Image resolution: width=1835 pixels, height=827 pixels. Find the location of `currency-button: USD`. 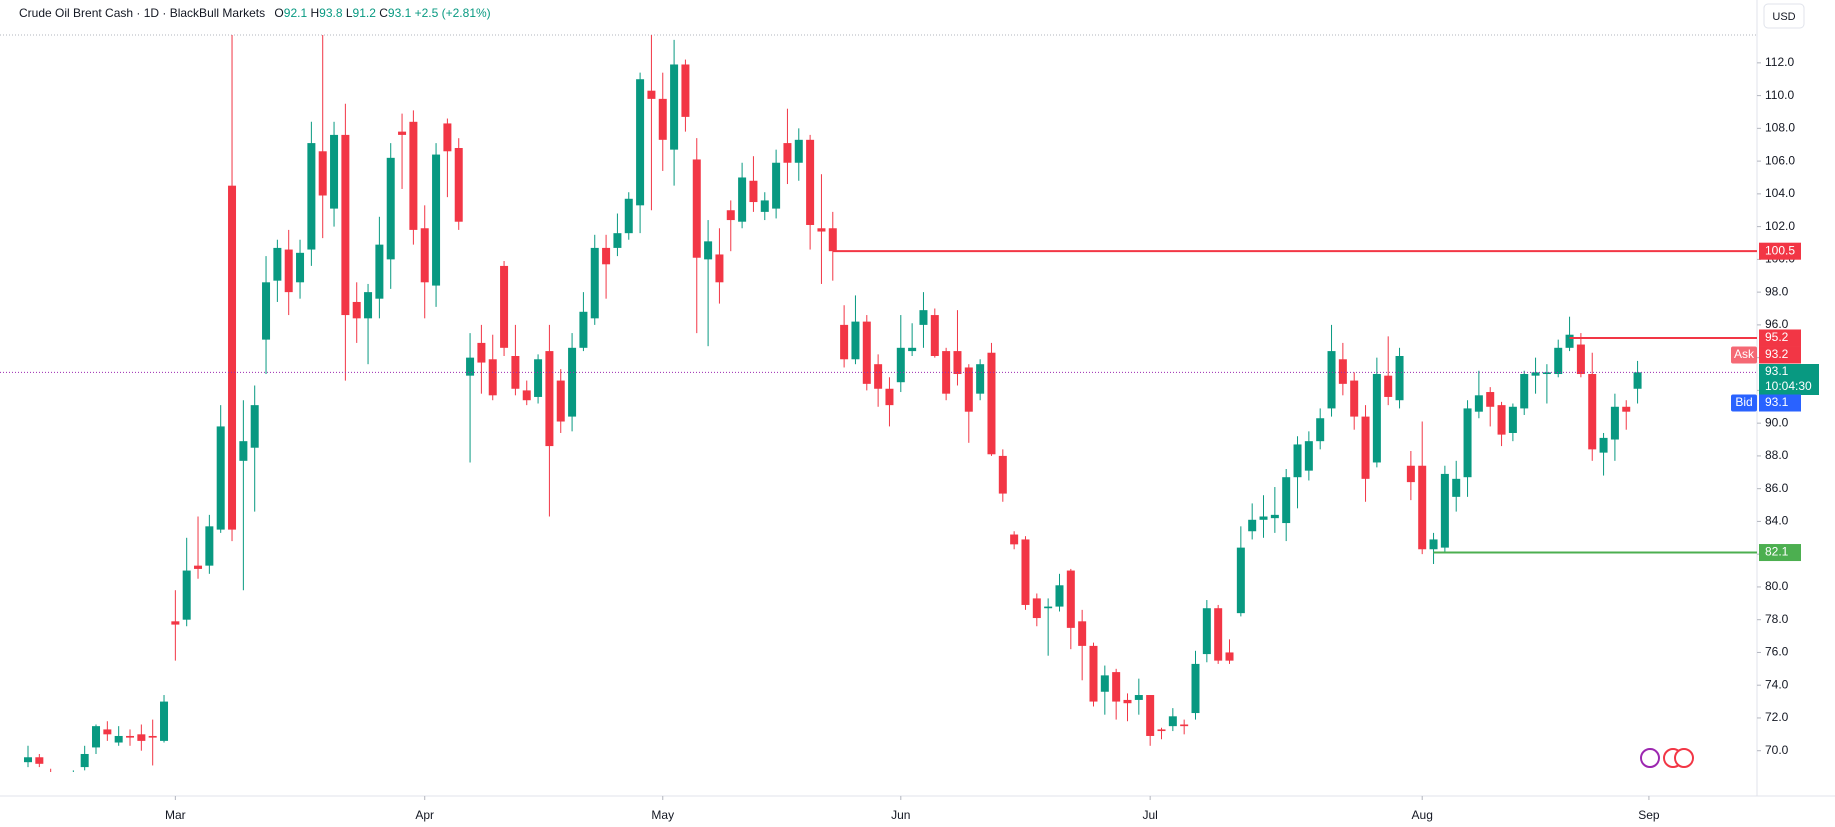

currency-button: USD is located at coordinates (1784, 16).